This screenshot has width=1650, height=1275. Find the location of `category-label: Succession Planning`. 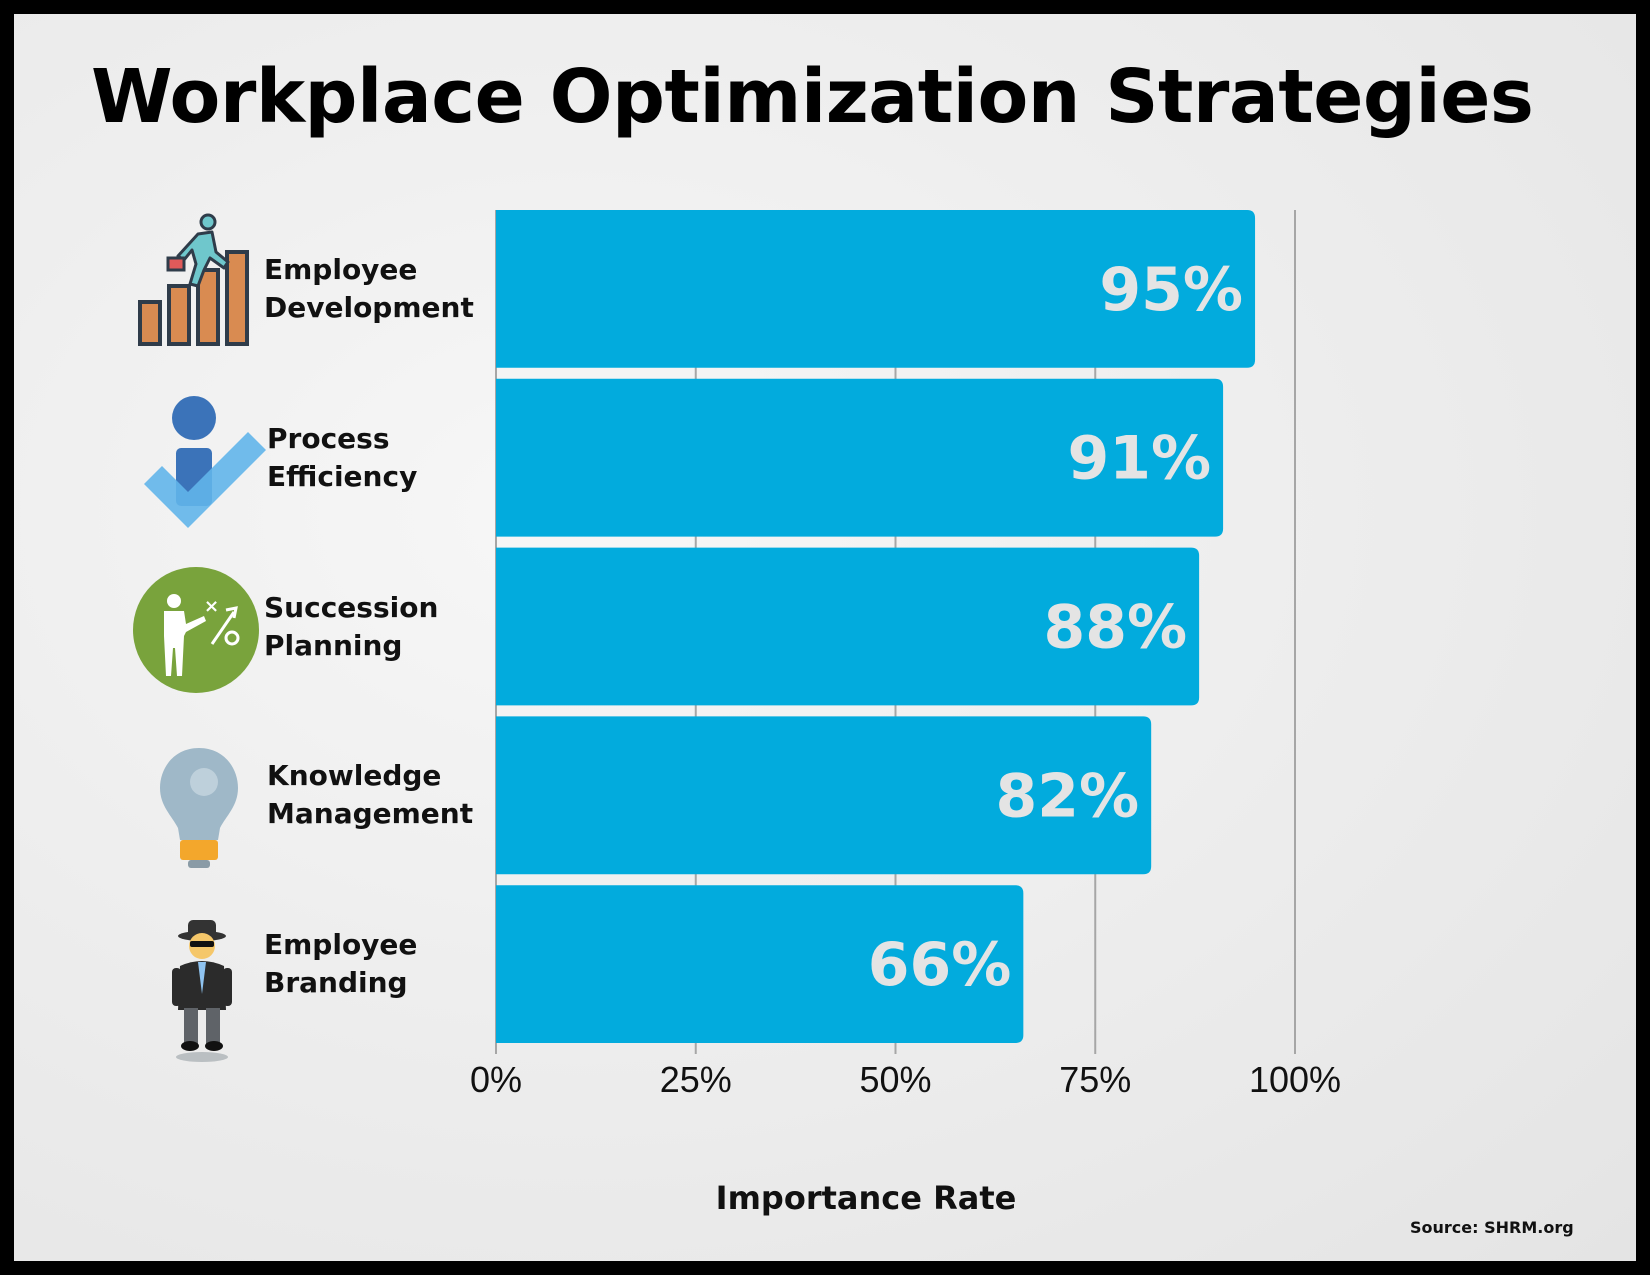

category-label: Succession Planning is located at coordinates (351, 627).